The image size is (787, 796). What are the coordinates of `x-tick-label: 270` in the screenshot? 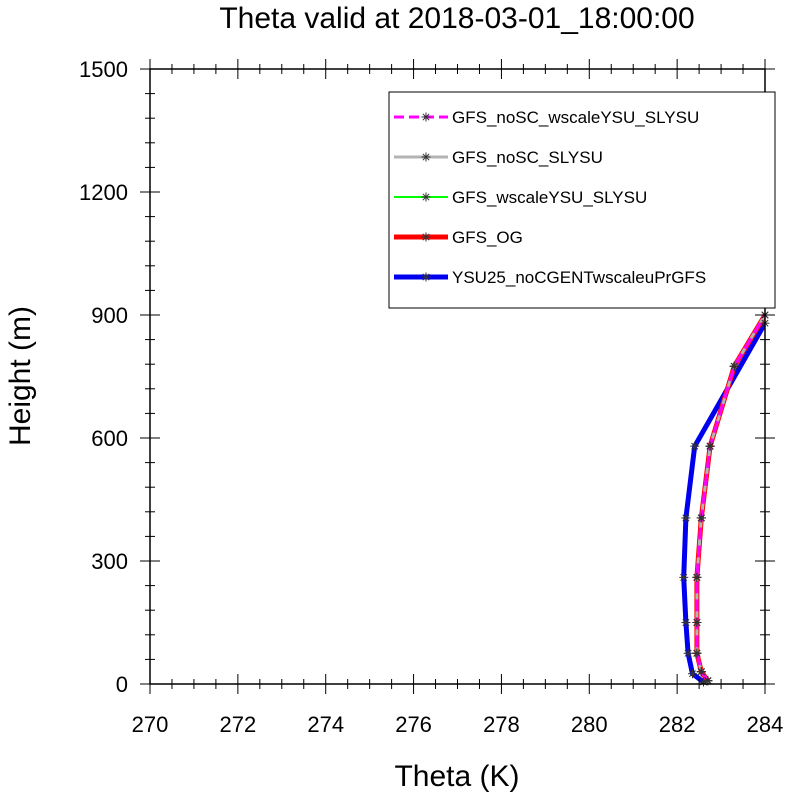 It's located at (150, 724).